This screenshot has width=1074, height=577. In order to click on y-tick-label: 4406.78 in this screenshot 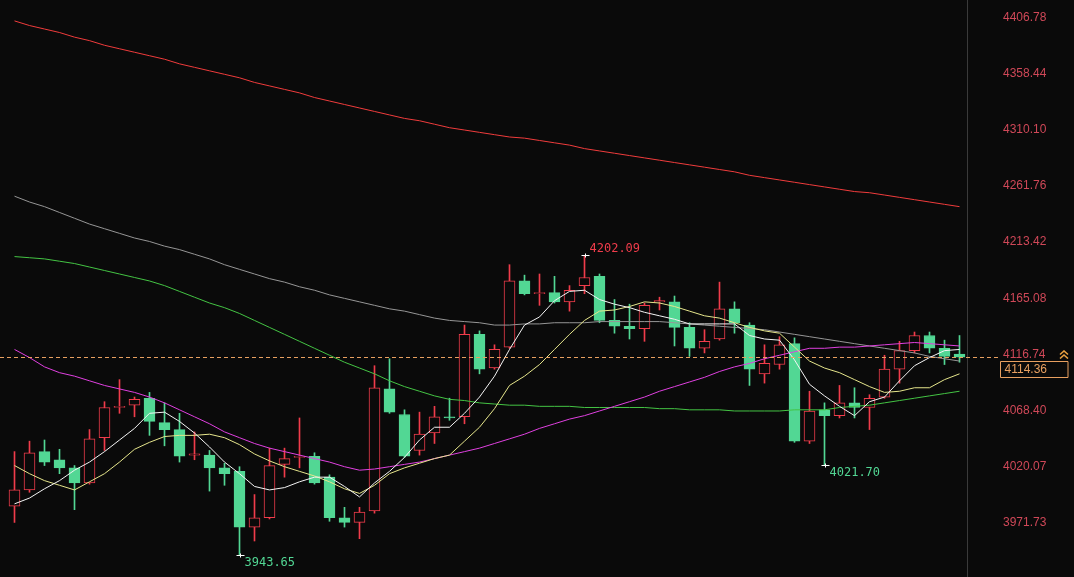, I will do `click(1025, 16)`.